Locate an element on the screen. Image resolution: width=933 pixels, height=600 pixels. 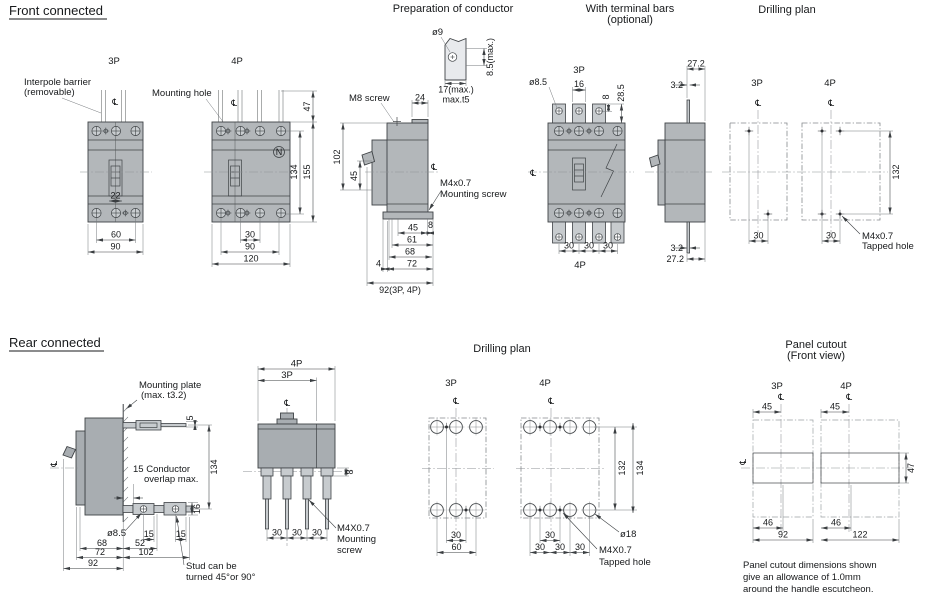
breaker-body is located at coordinates (104, 466).